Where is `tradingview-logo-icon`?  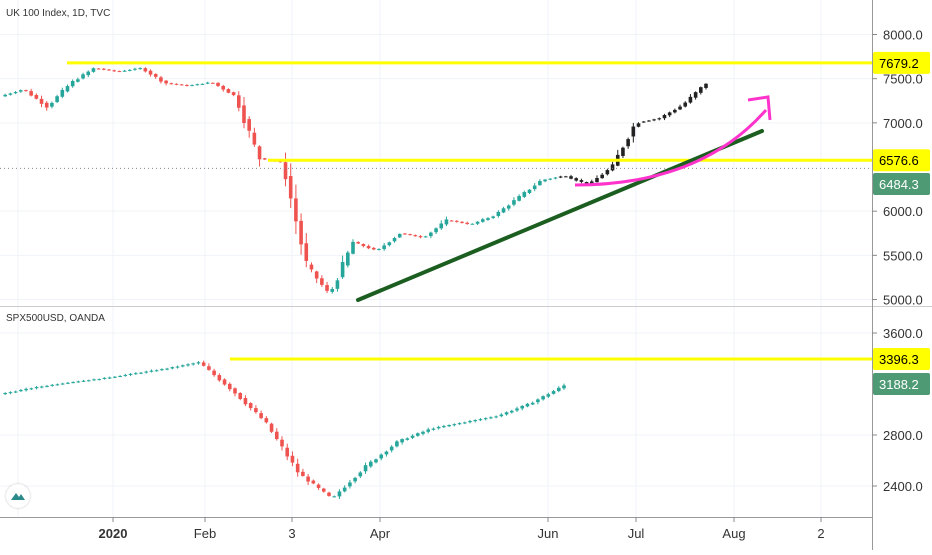
tradingview-logo-icon is located at coordinates (18, 496).